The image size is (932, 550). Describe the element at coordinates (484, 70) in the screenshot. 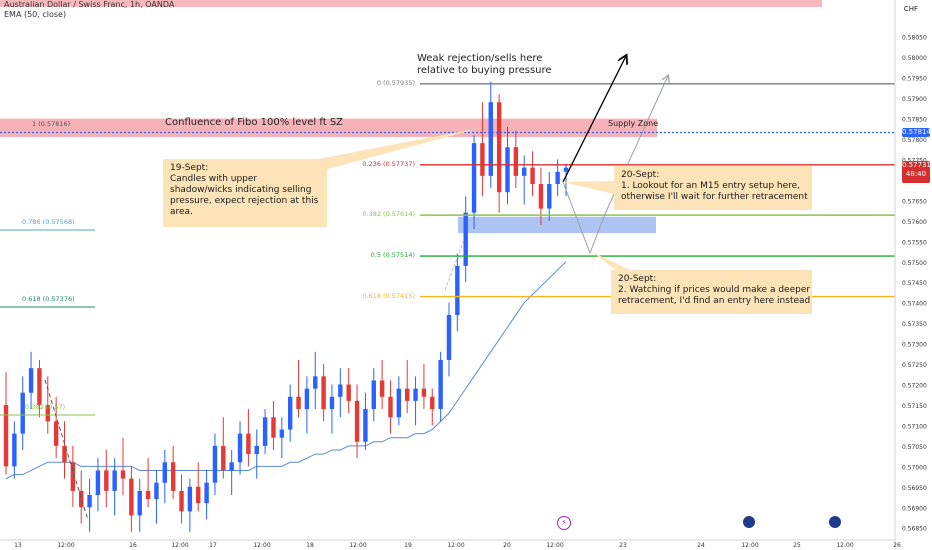

I see `weak-rejection-line2: relative to buying pressure` at that location.